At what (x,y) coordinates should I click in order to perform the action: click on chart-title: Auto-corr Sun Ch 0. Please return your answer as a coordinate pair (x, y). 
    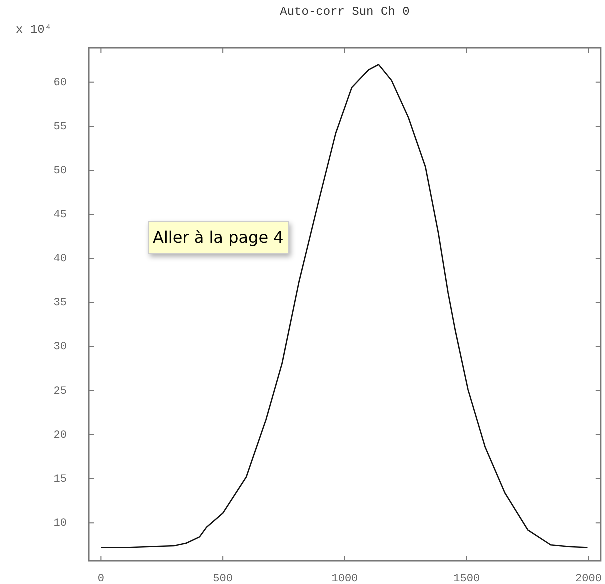
    Looking at the image, I should click on (345, 12).